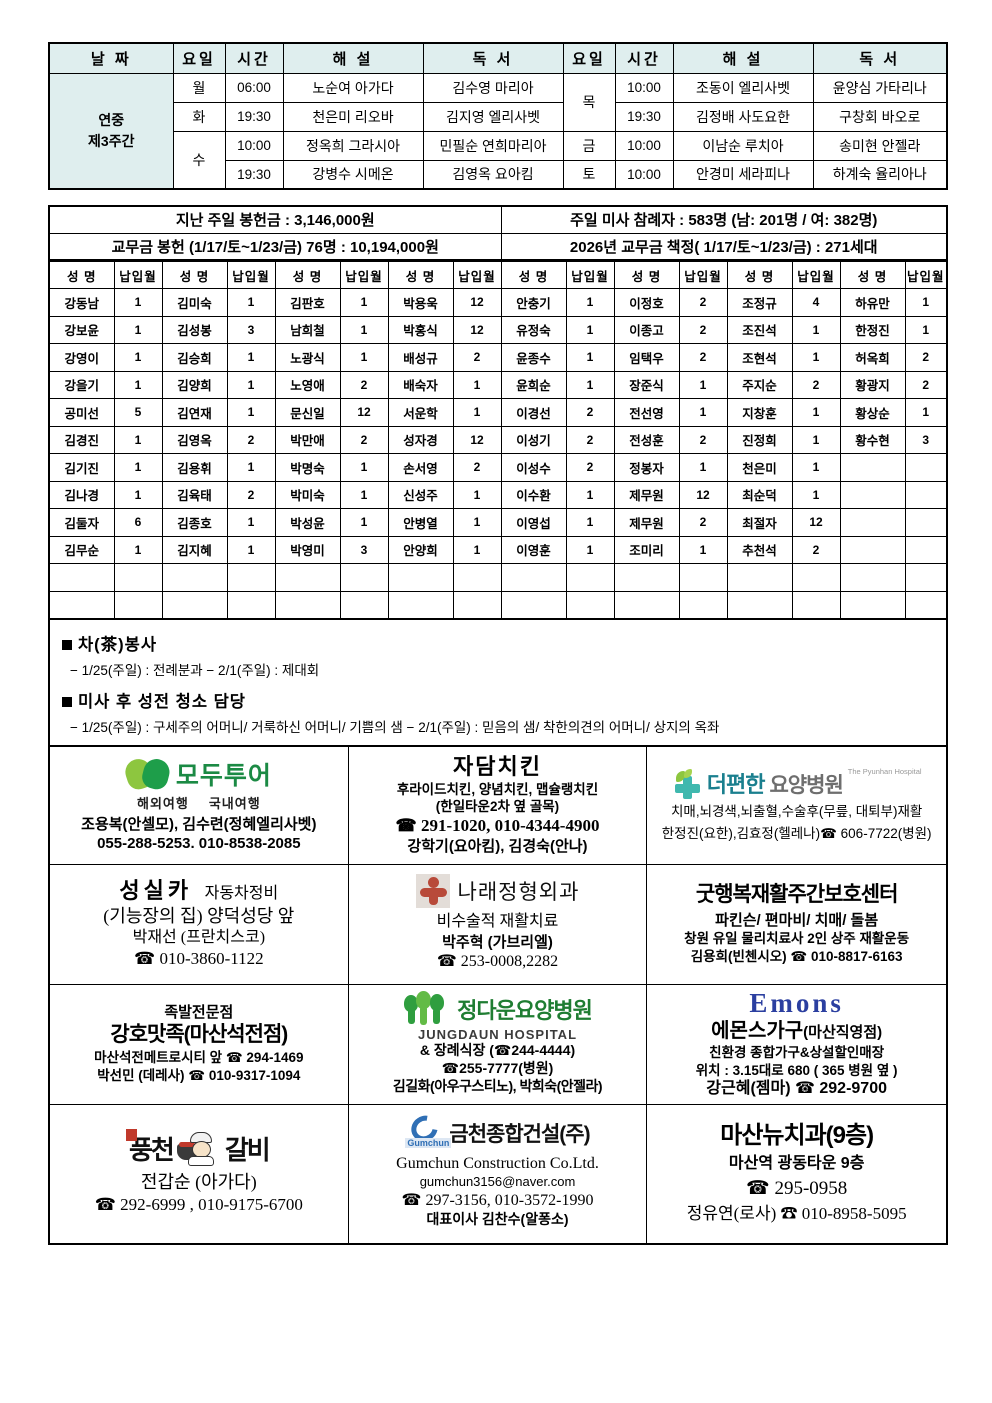 The image size is (992, 1403). What do you see at coordinates (477, 275) in the screenshot?
I see `dues-th-month-4: 납입월` at bounding box center [477, 275].